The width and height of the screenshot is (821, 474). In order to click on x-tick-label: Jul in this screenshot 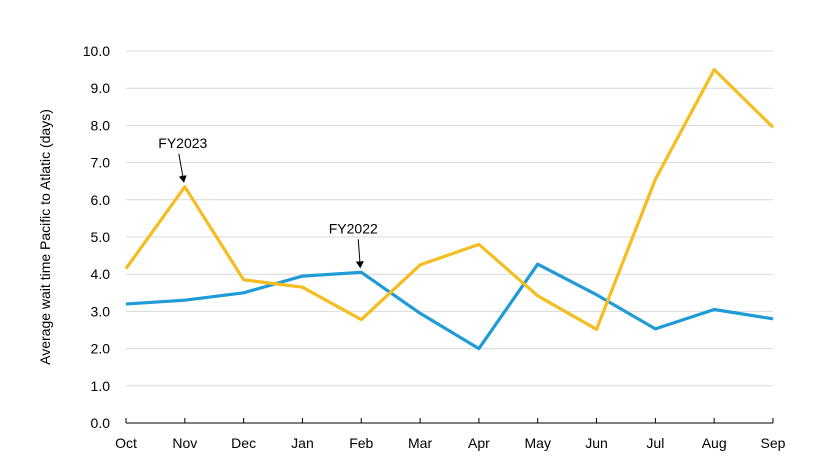, I will do `click(655, 443)`.